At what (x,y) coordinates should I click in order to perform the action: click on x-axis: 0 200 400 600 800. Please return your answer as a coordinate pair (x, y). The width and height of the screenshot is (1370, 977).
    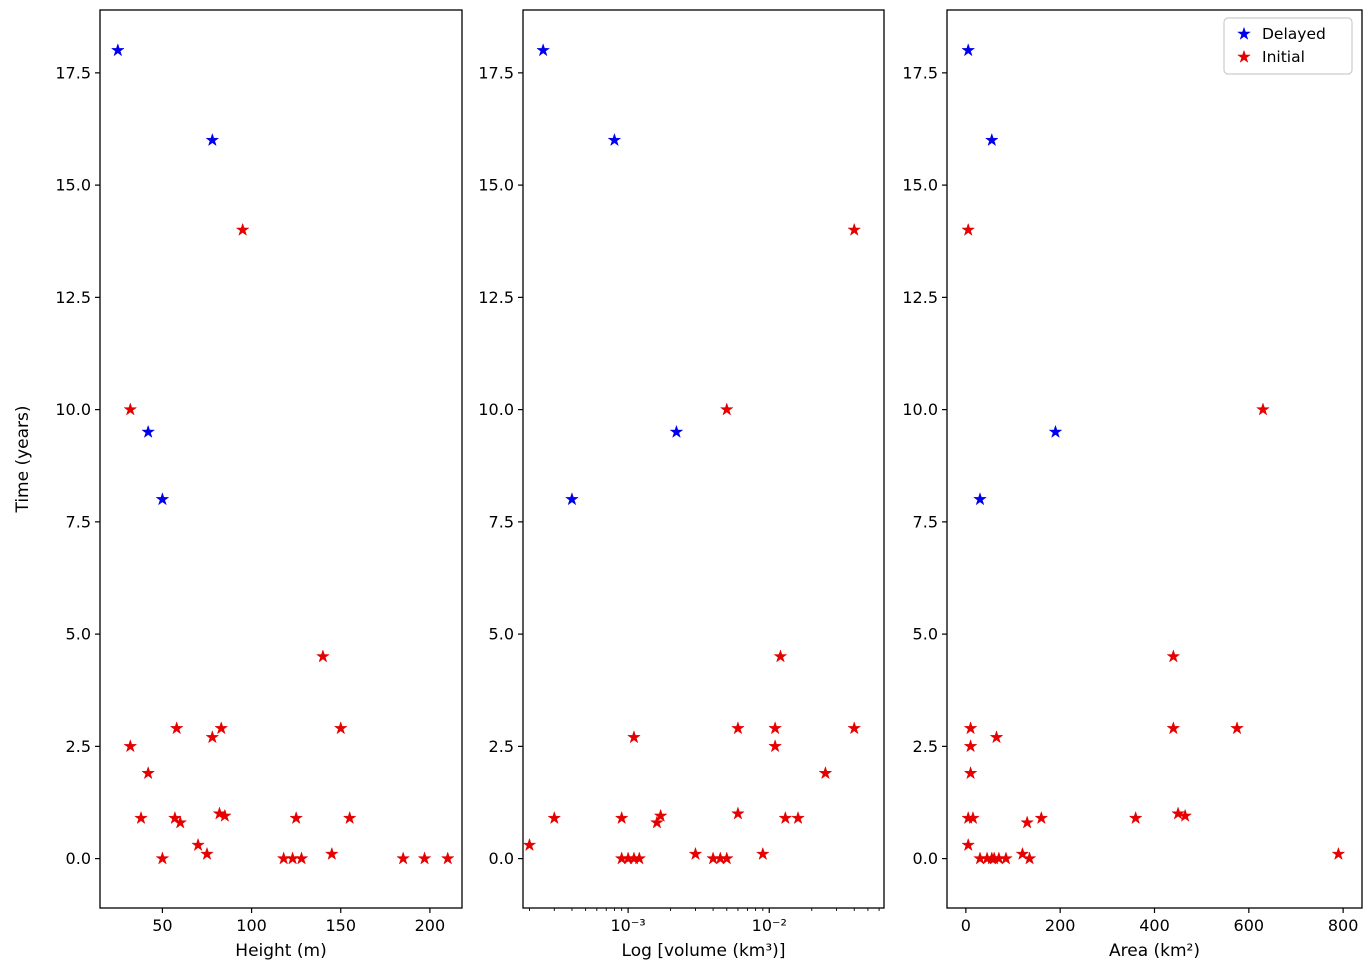
    Looking at the image, I should click on (1160, 921).